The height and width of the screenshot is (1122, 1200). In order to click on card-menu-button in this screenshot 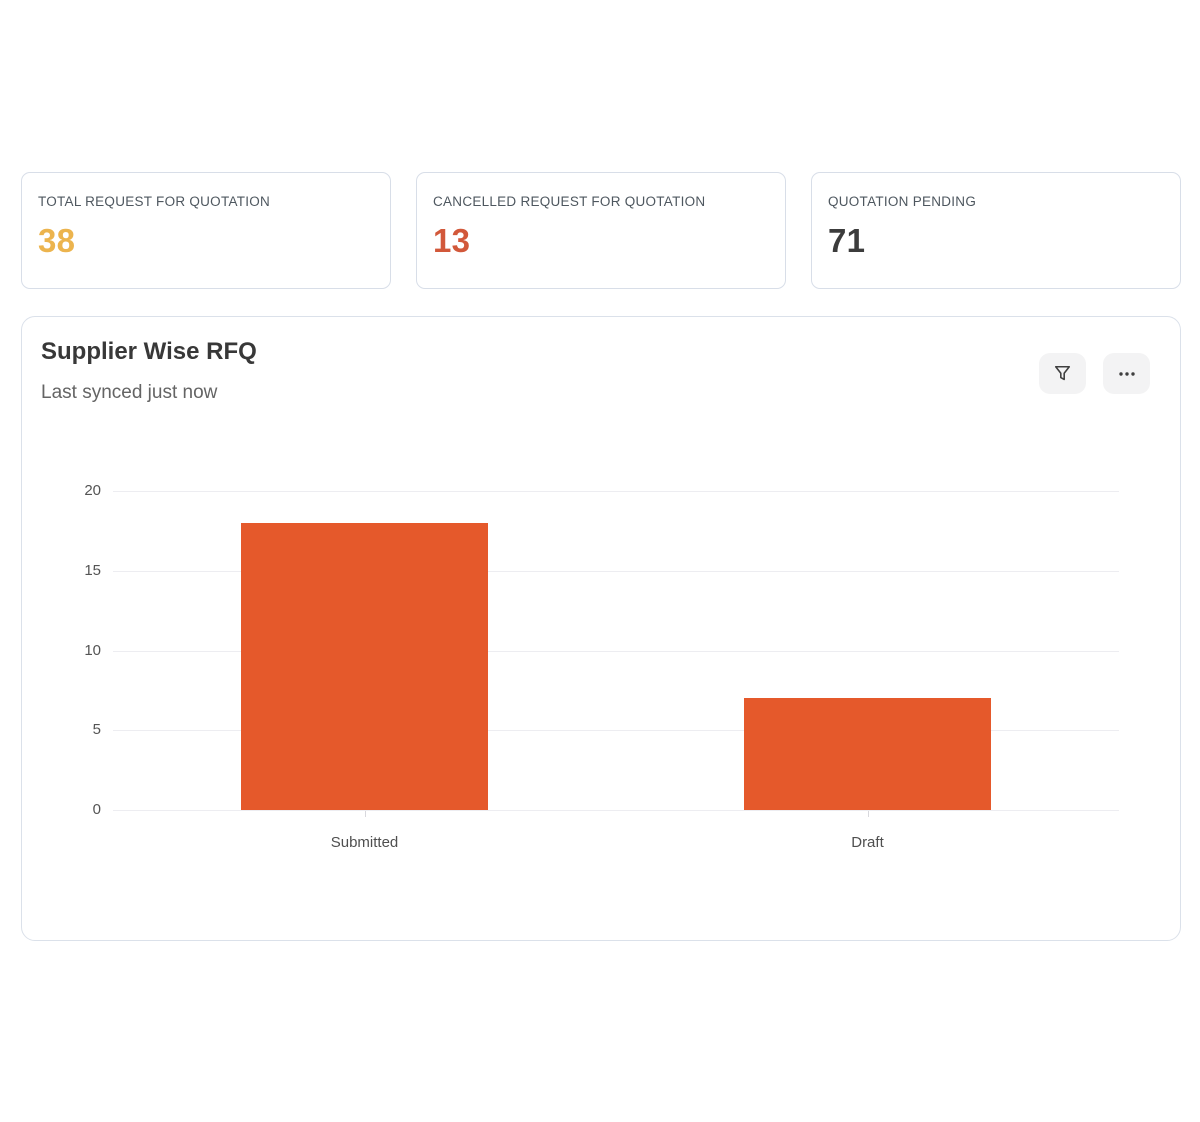, I will do `click(1126, 373)`.